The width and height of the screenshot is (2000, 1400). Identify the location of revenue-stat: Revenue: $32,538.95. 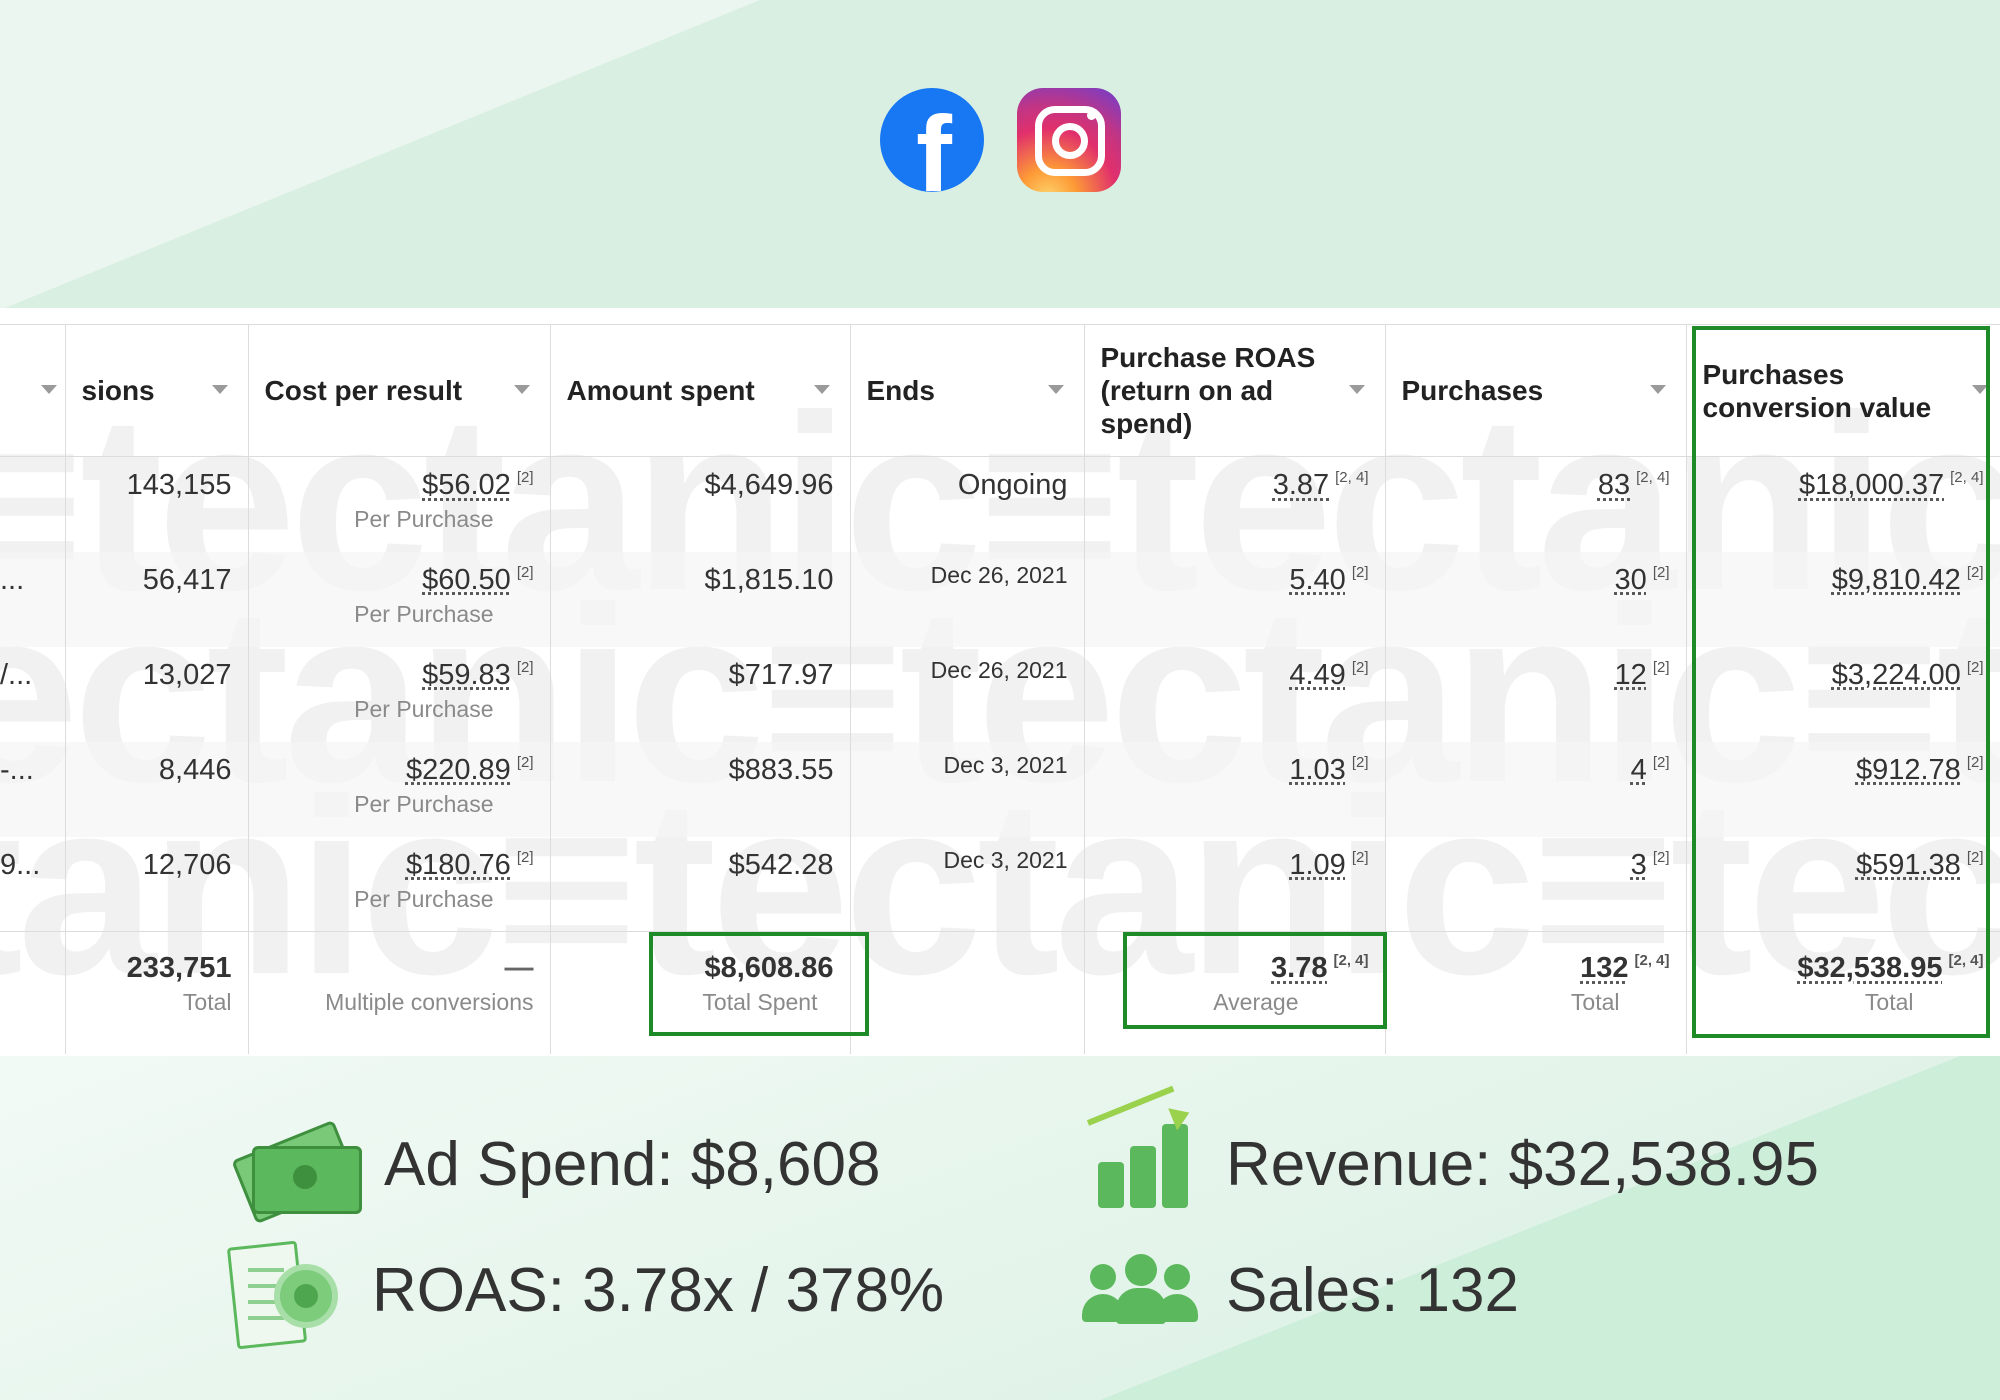
(1449, 1149).